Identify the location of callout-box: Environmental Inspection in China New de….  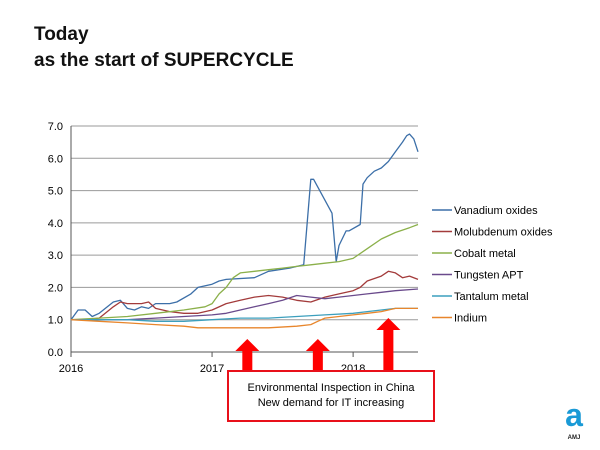
(331, 396).